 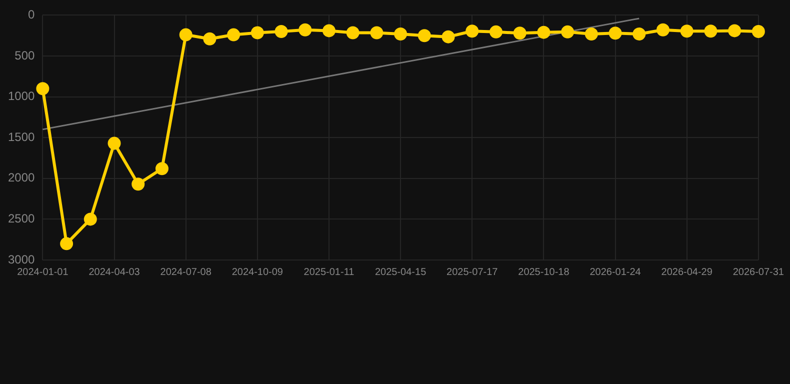 What do you see at coordinates (472, 272) in the screenshot?
I see `x-tick-label: 2025-07-17` at bounding box center [472, 272].